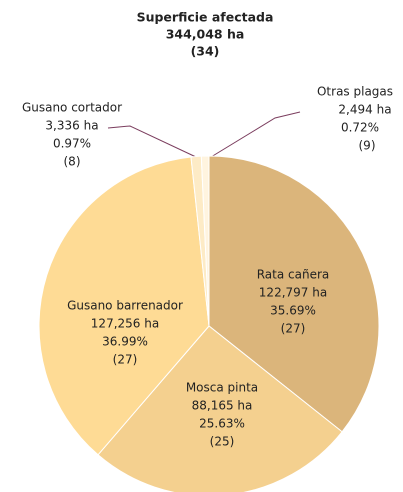 This screenshot has width=403, height=492. Describe the element at coordinates (125, 324) in the screenshot. I see `data-label: 127,256 ha` at that location.